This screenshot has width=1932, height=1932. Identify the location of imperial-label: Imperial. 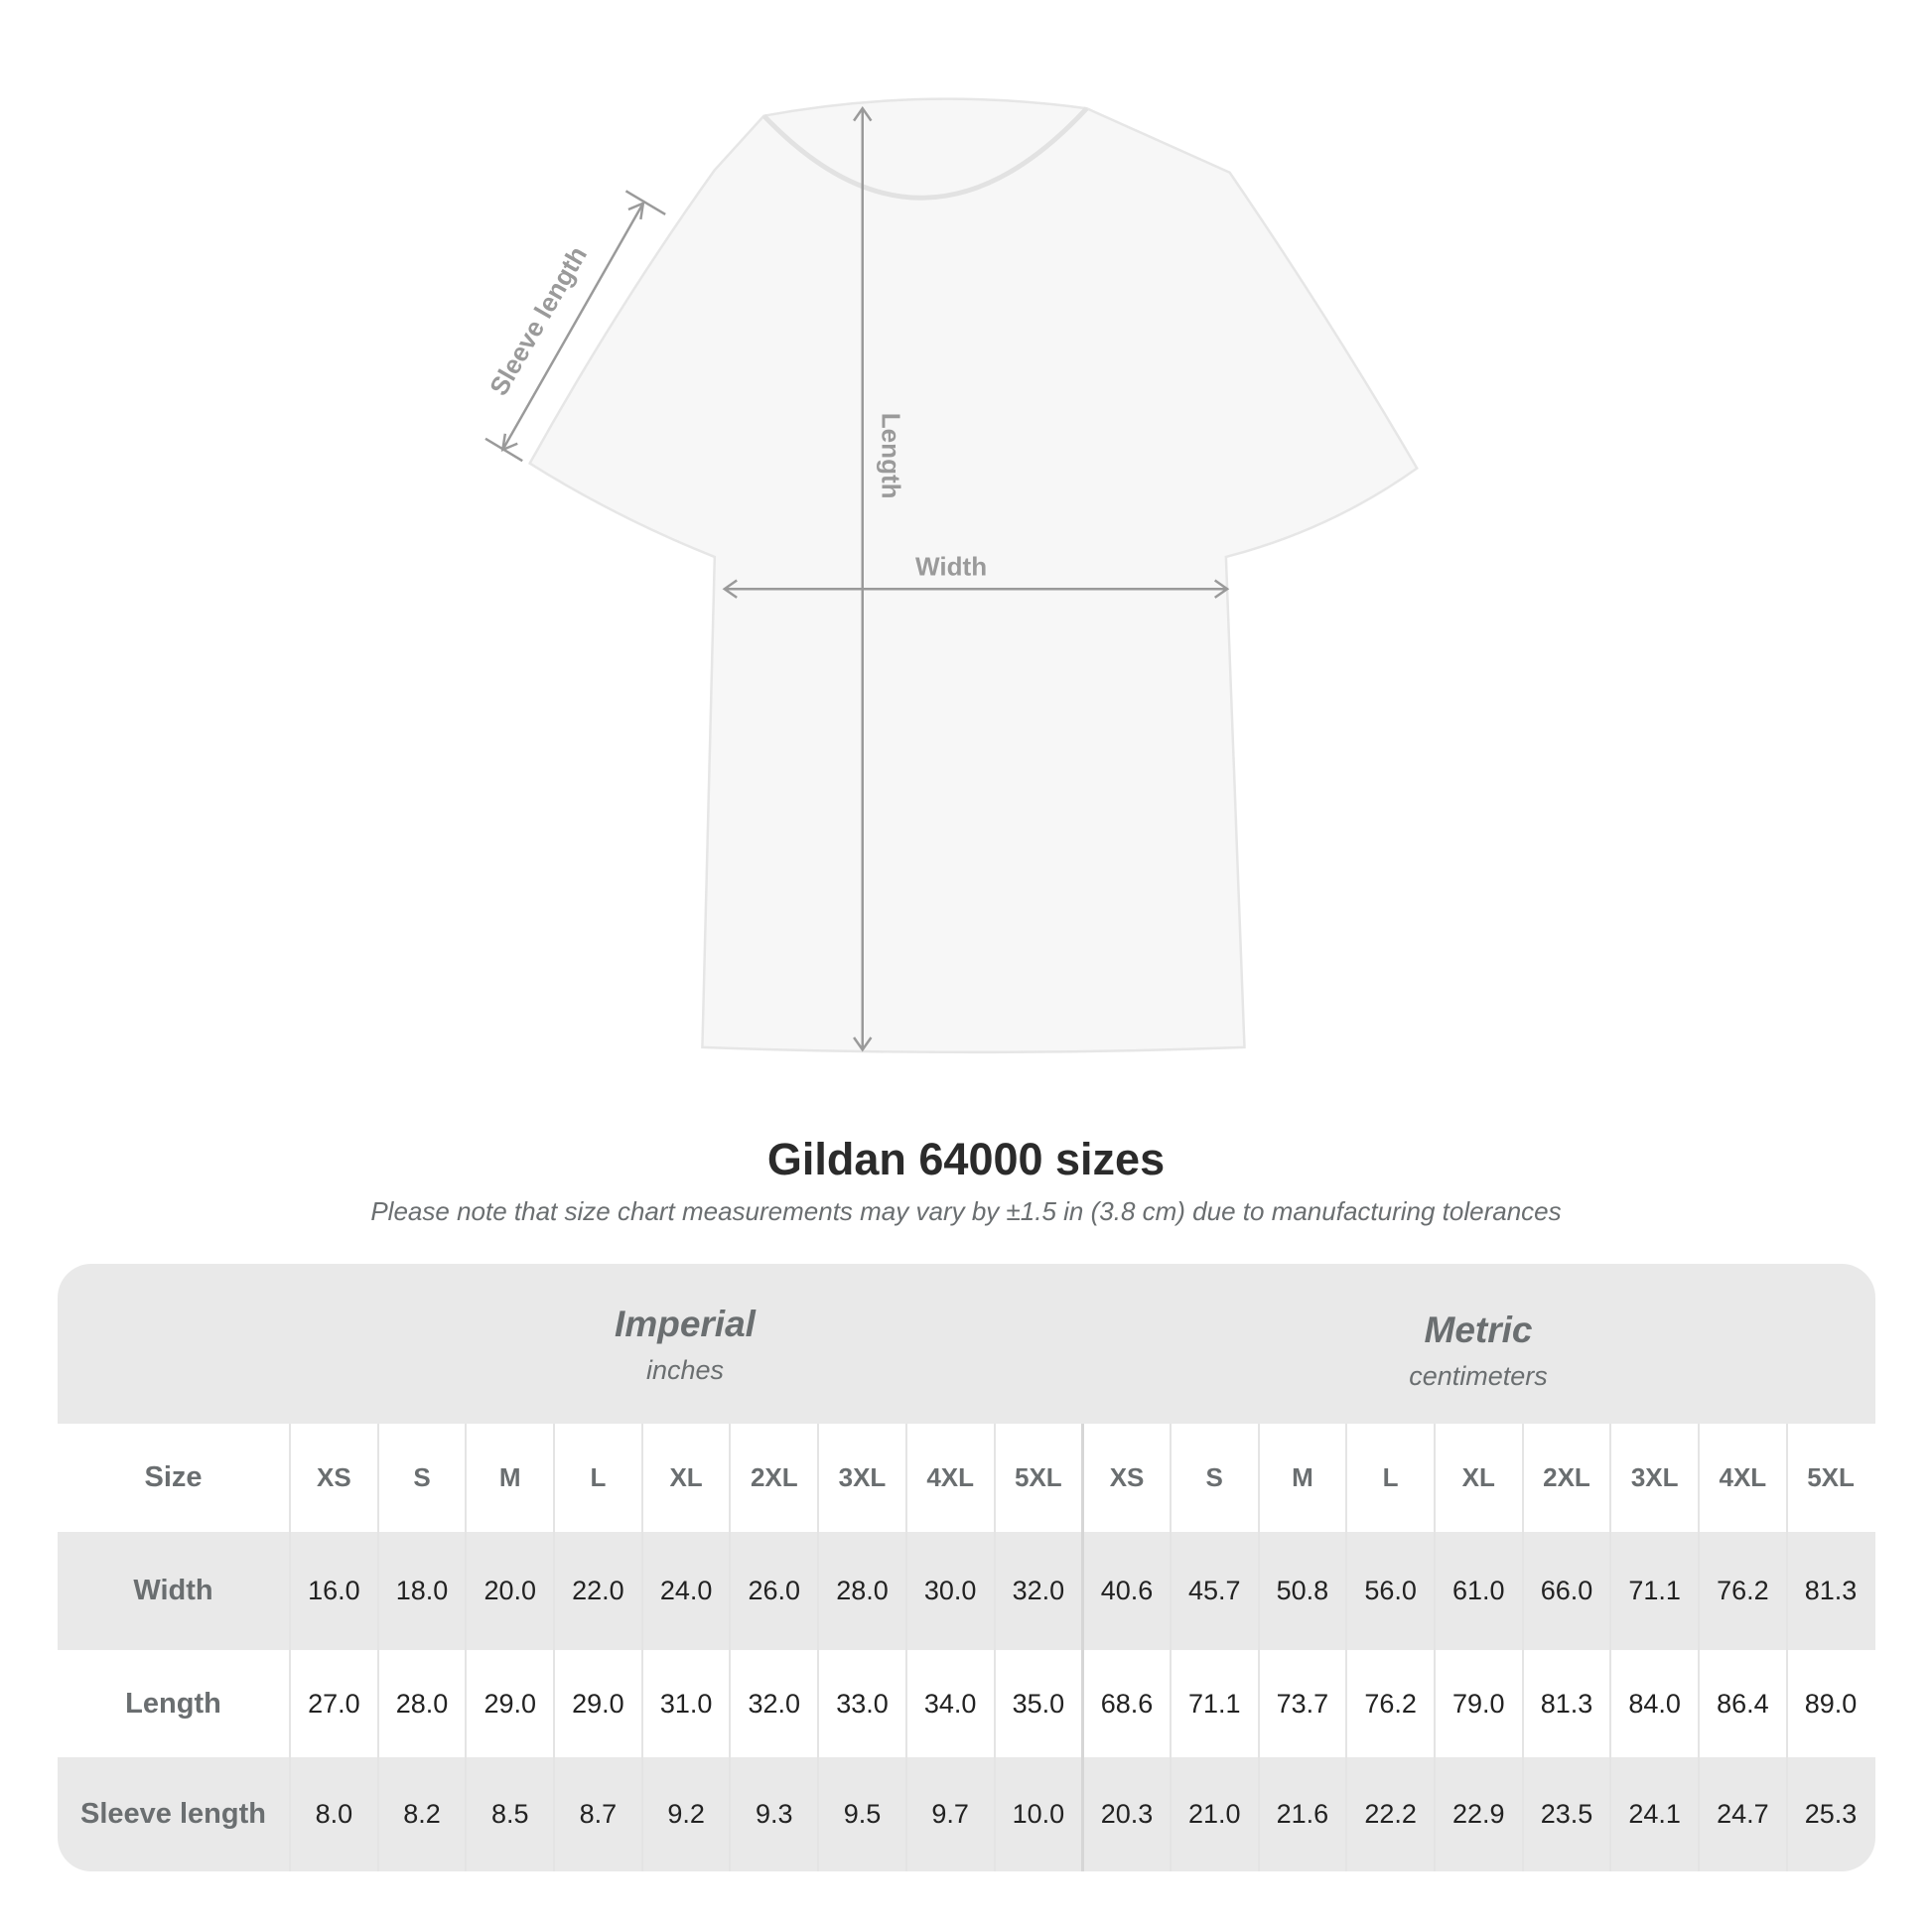
(686, 1324).